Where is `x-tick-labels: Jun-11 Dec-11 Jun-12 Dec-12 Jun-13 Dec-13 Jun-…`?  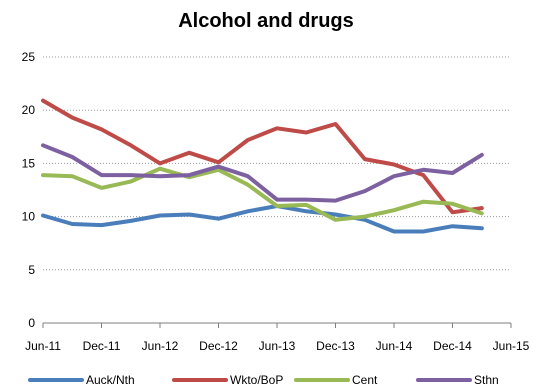 x-tick-labels: Jun-11 Dec-11 Jun-12 Dec-12 Jun-13 Dec-13 Jun-… is located at coordinates (277, 346).